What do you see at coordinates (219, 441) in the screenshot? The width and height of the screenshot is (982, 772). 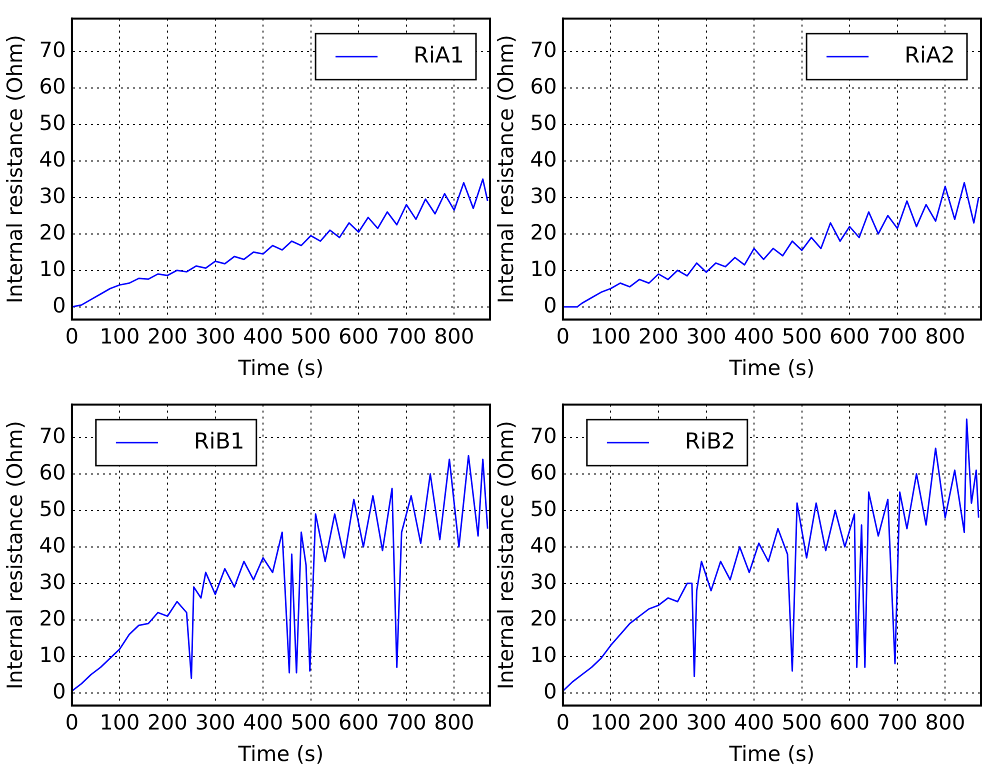 I see `legend-label: RiB1` at bounding box center [219, 441].